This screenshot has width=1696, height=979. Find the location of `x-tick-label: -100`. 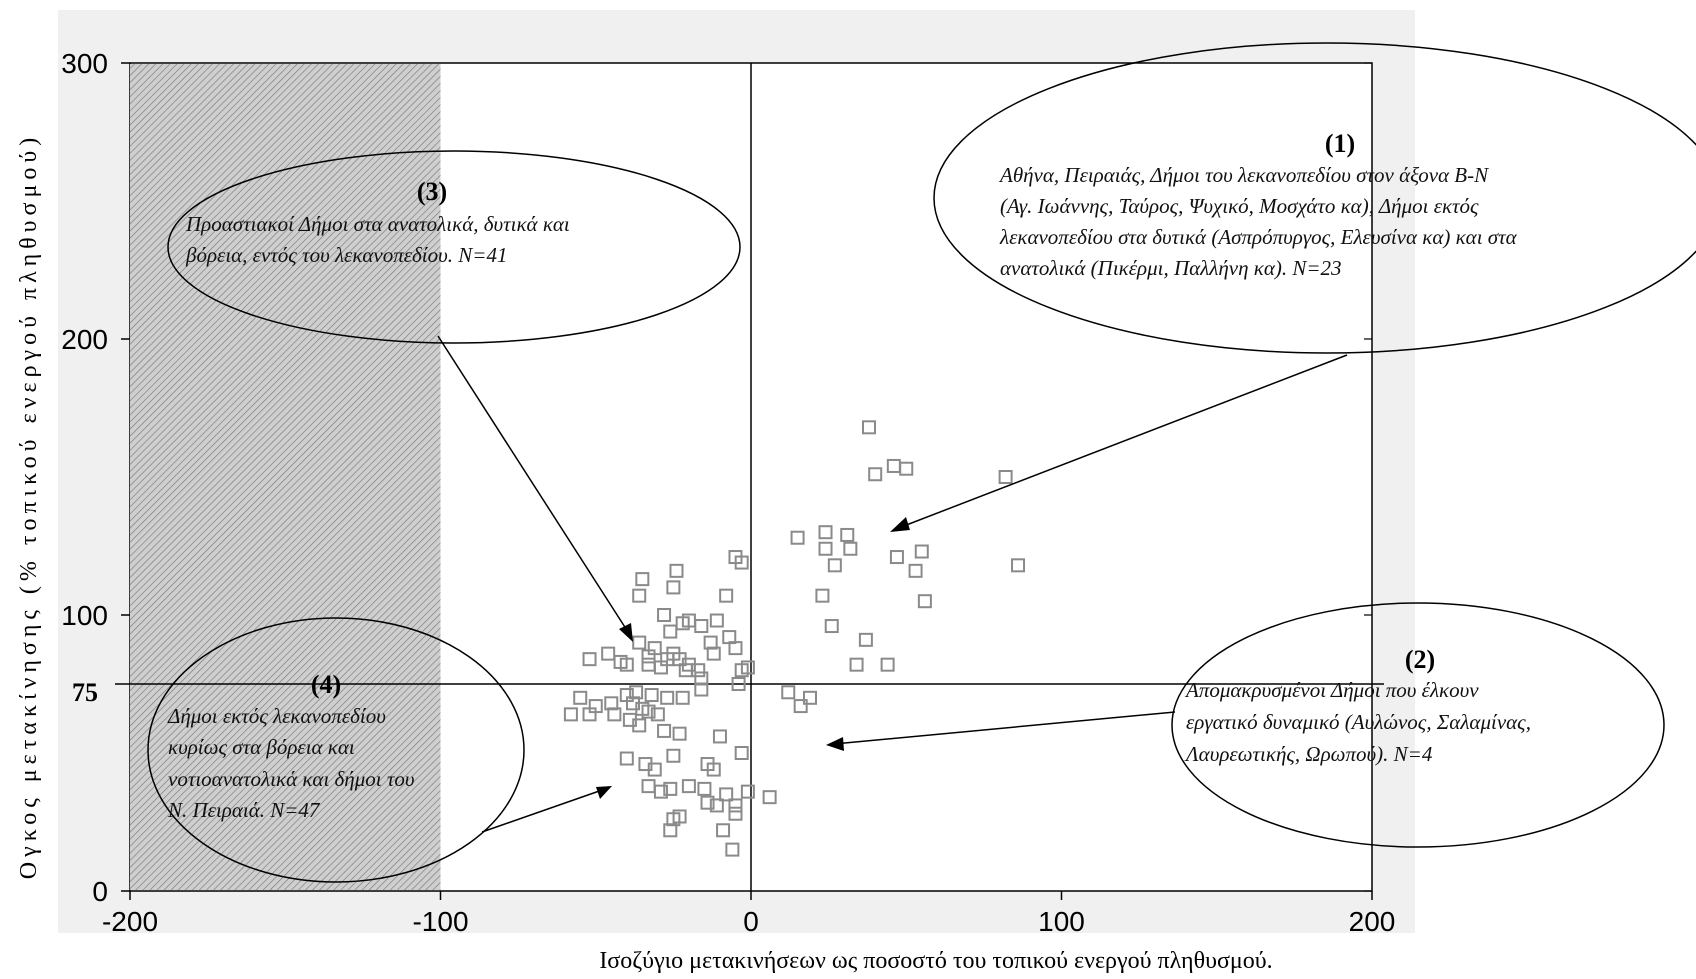

x-tick-label: -100 is located at coordinates (440, 921).